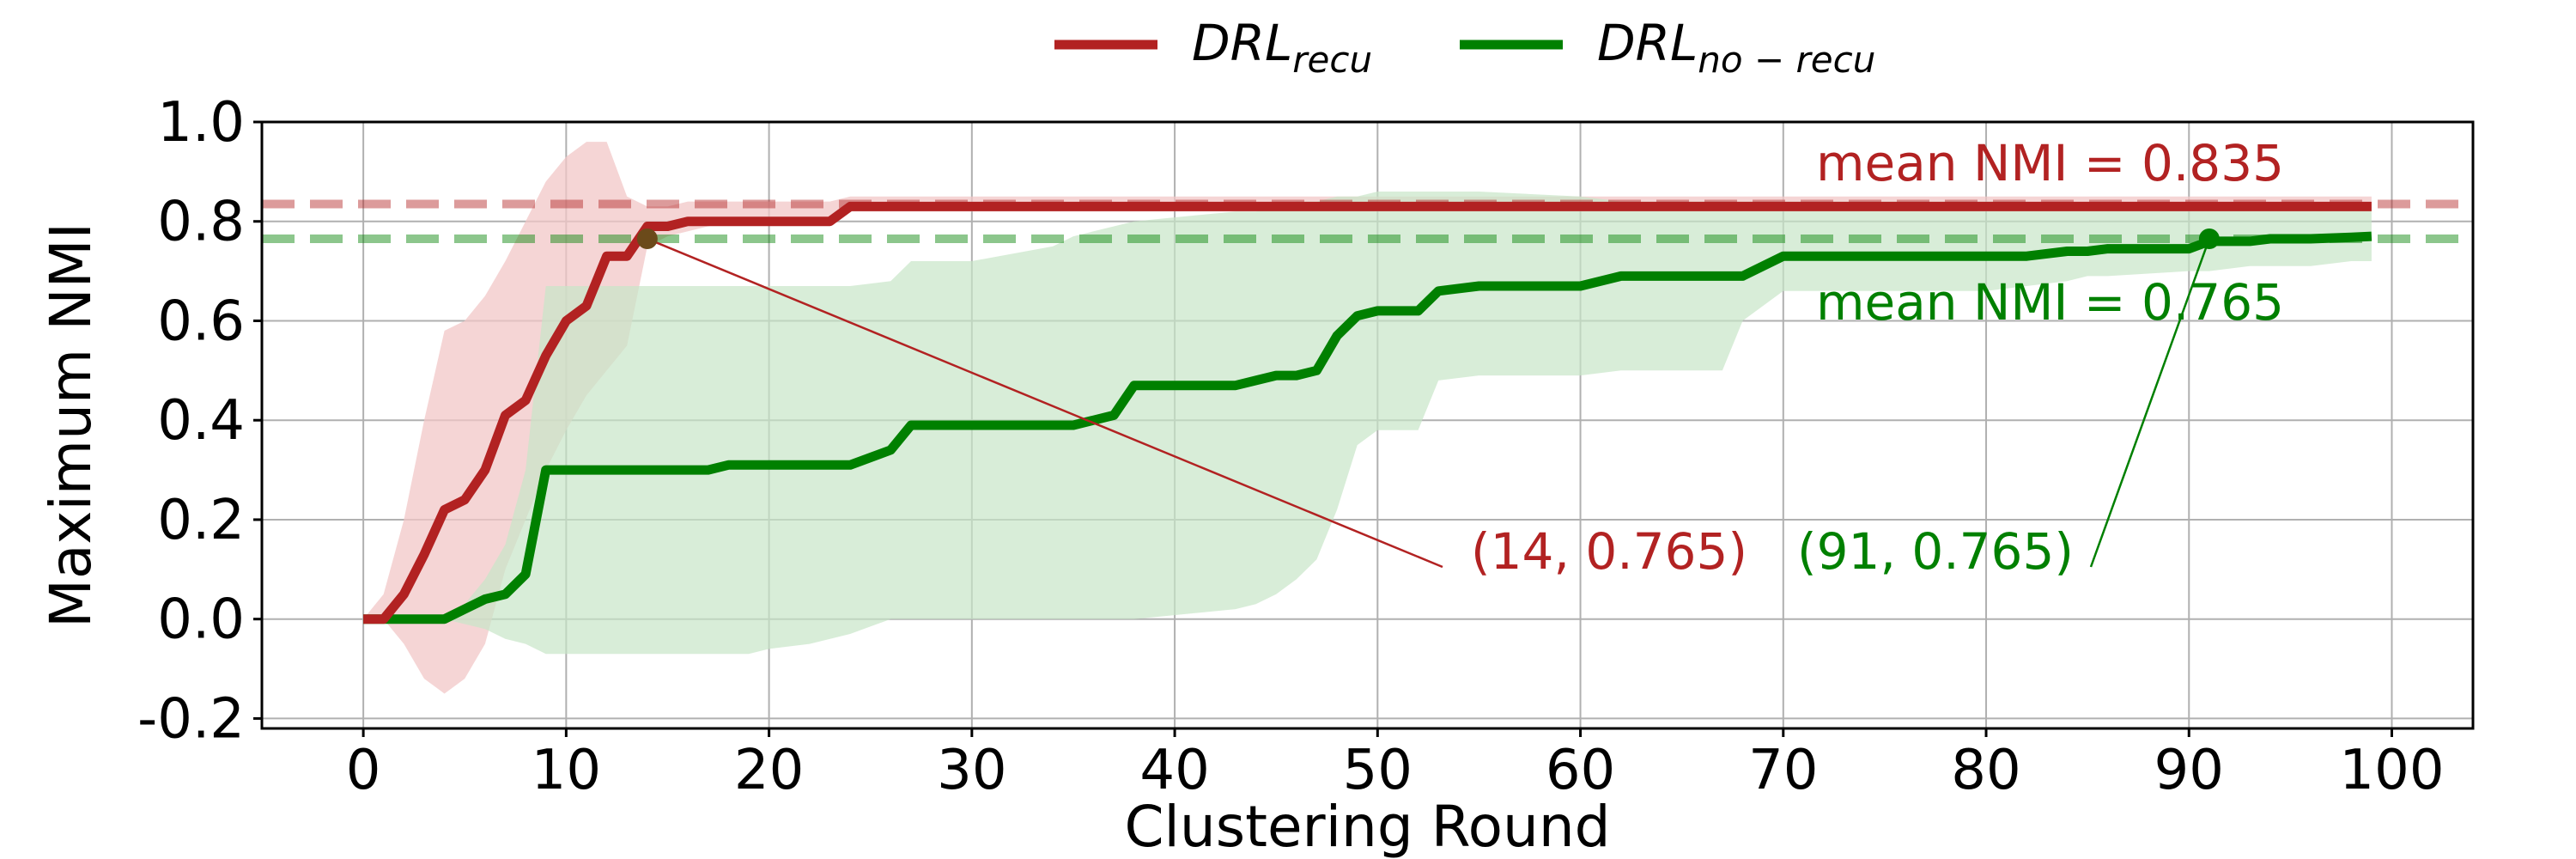 The image size is (2576, 859). Describe the element at coordinates (201, 123) in the screenshot. I see `y-tick-label: 1.0` at that location.